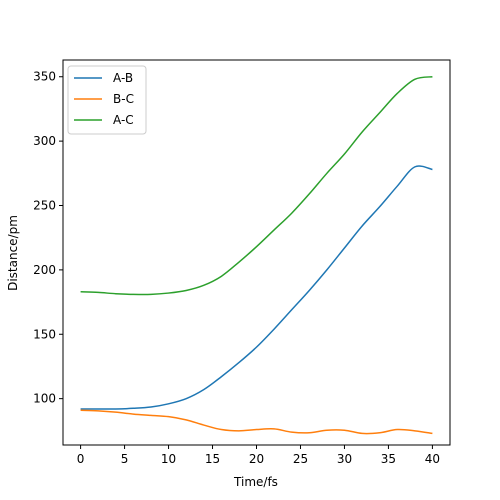 The width and height of the screenshot is (500, 500). I want to click on legend-label-b-c: B-C, so click(123, 99).